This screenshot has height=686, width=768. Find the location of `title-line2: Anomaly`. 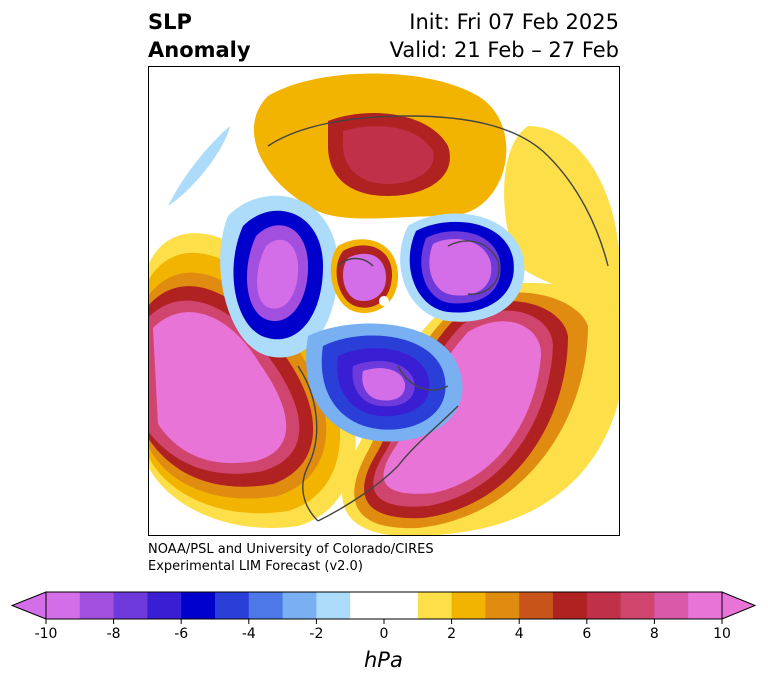

title-line2: Anomaly is located at coordinates (199, 50).